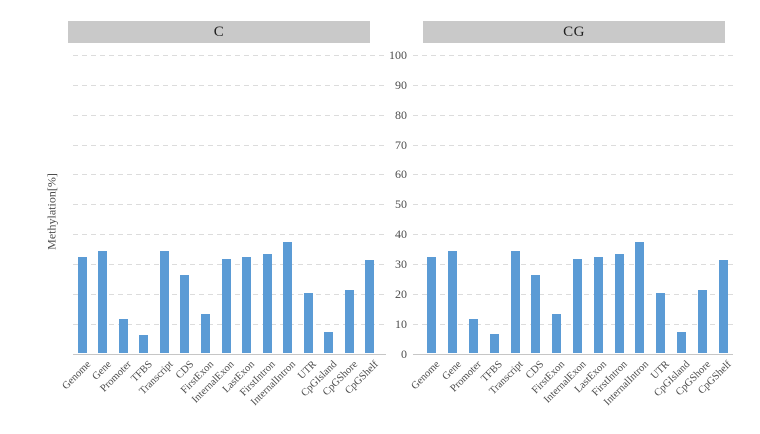 This screenshot has height=434, width=760. Describe the element at coordinates (185, 314) in the screenshot. I see `bar-c-cds` at that location.